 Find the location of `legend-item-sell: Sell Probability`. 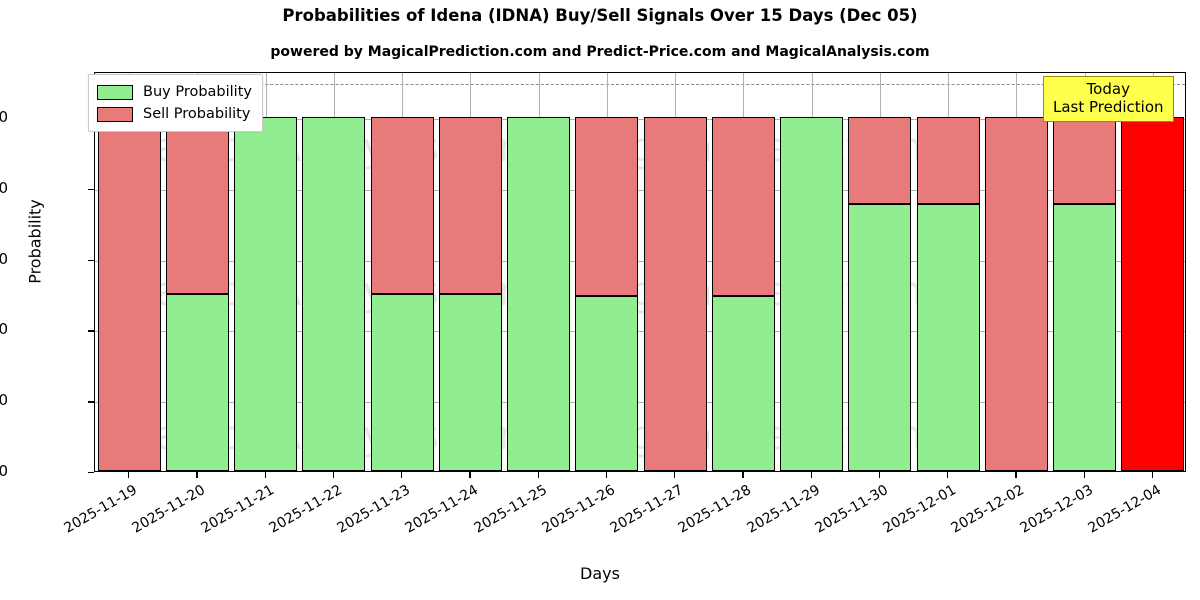

legend-item-sell: Sell Probability is located at coordinates (174, 114).